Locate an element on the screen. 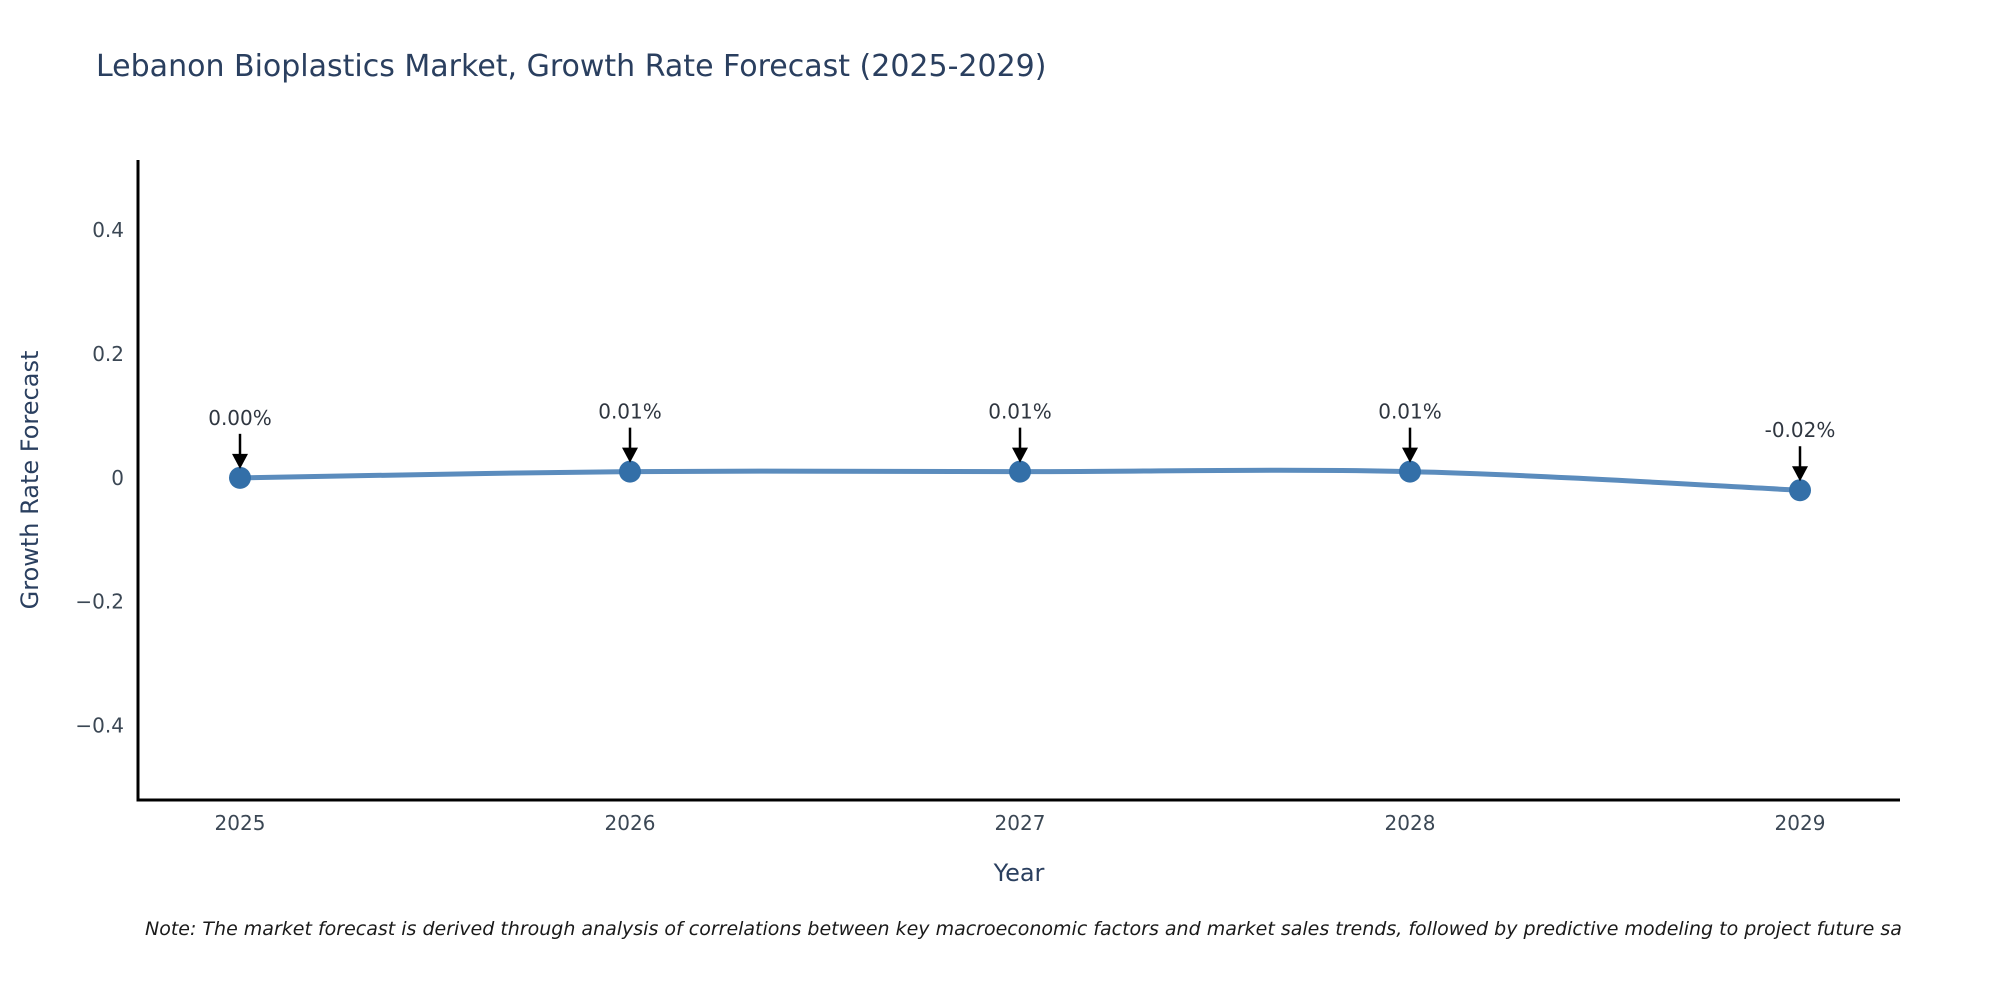  x-tick-label: 2029 is located at coordinates (1800, 823).